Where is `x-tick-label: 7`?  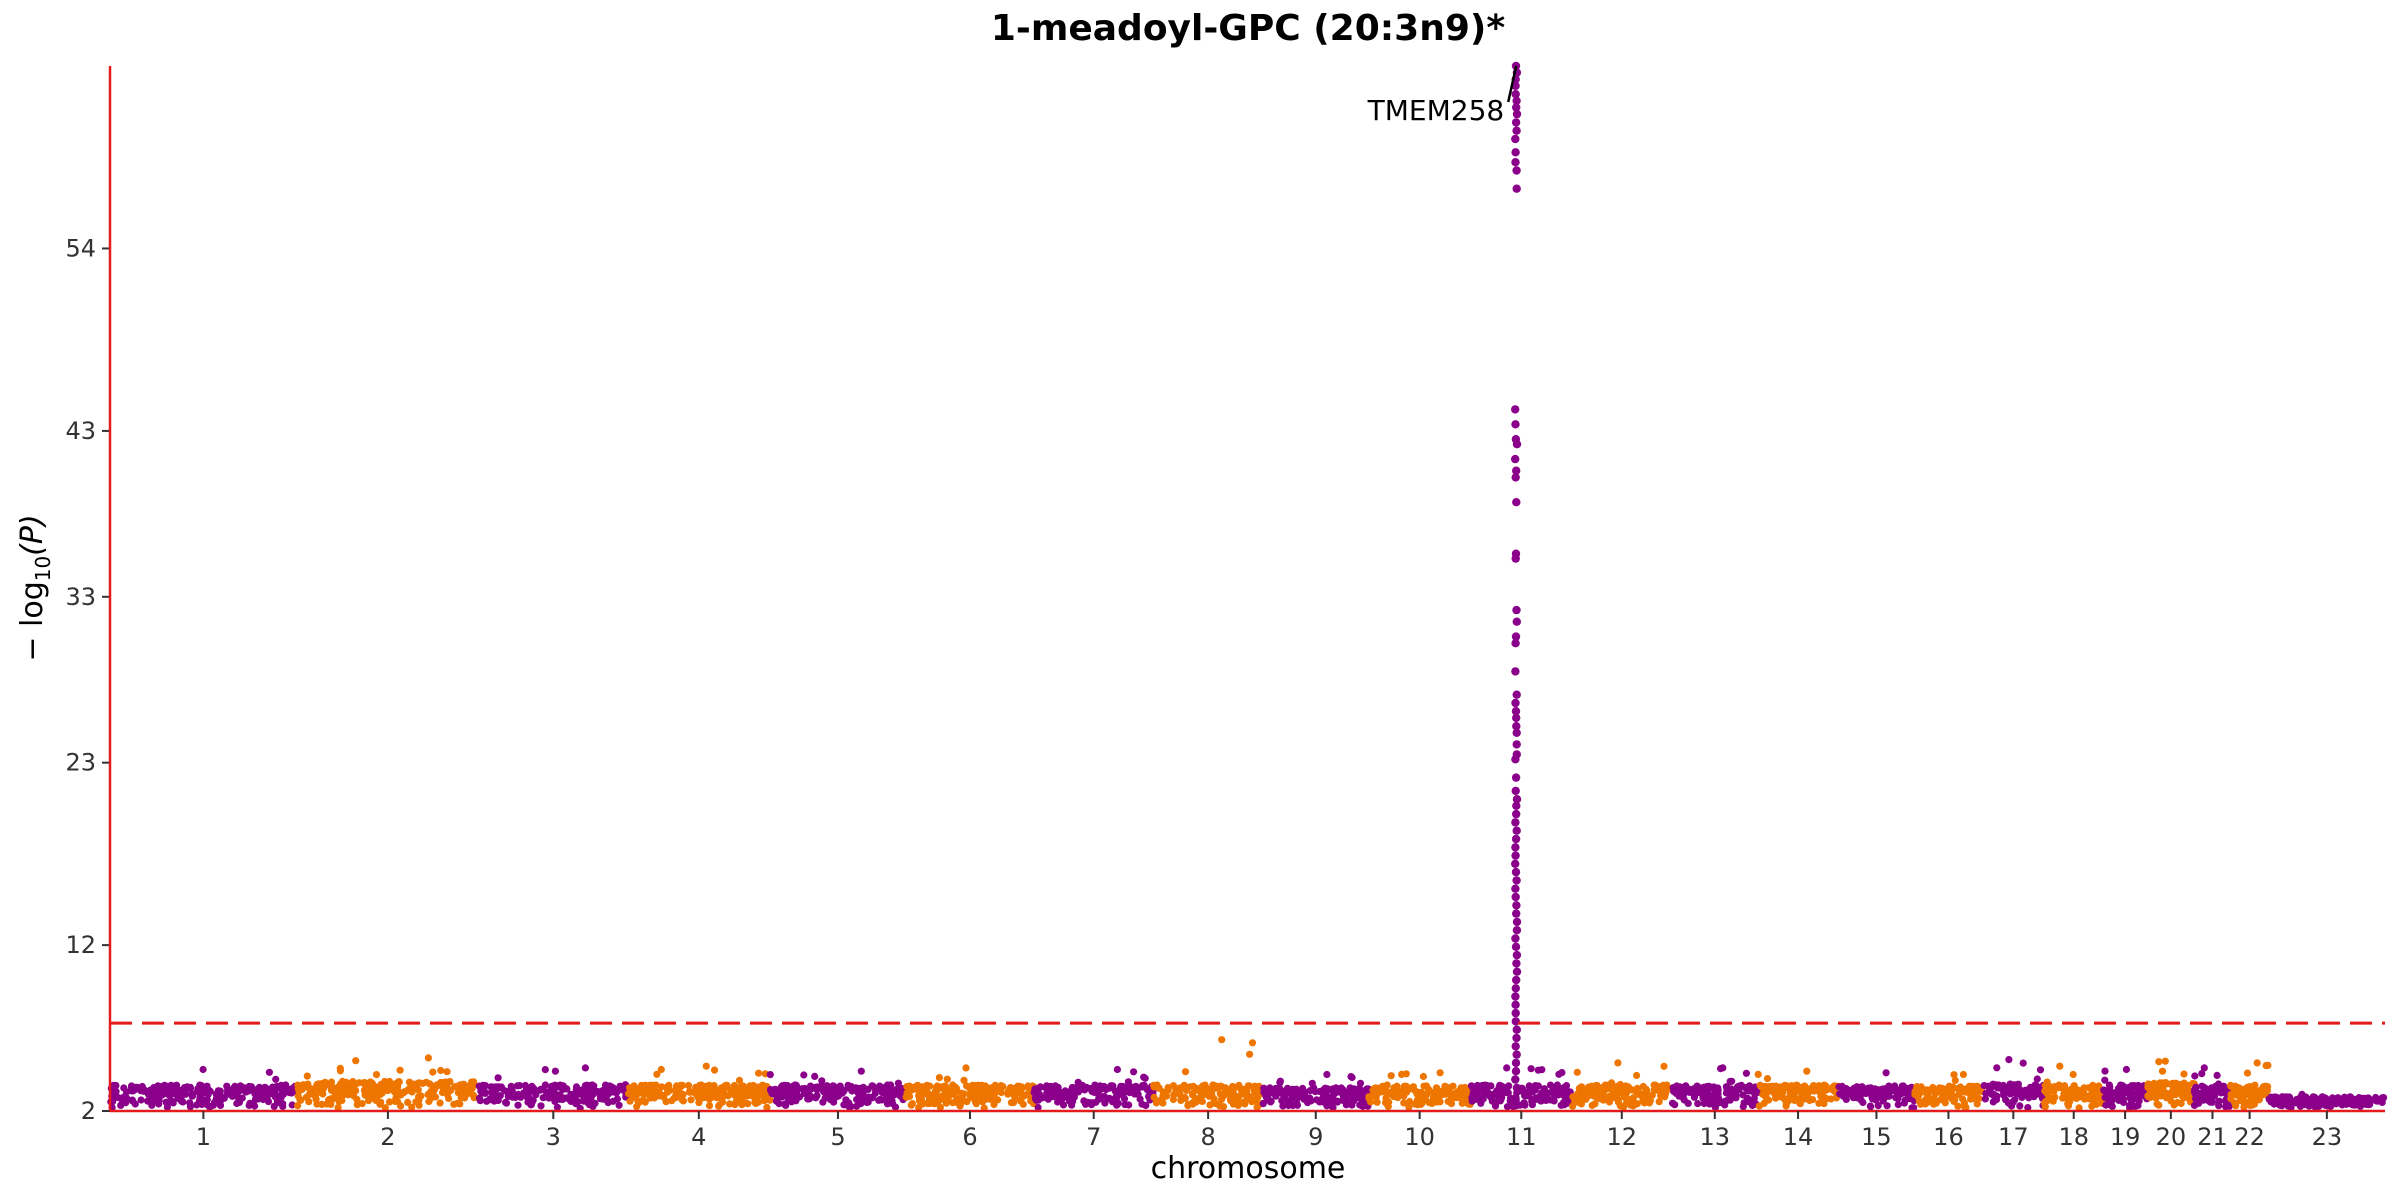 x-tick-label: 7 is located at coordinates (1093, 1137).